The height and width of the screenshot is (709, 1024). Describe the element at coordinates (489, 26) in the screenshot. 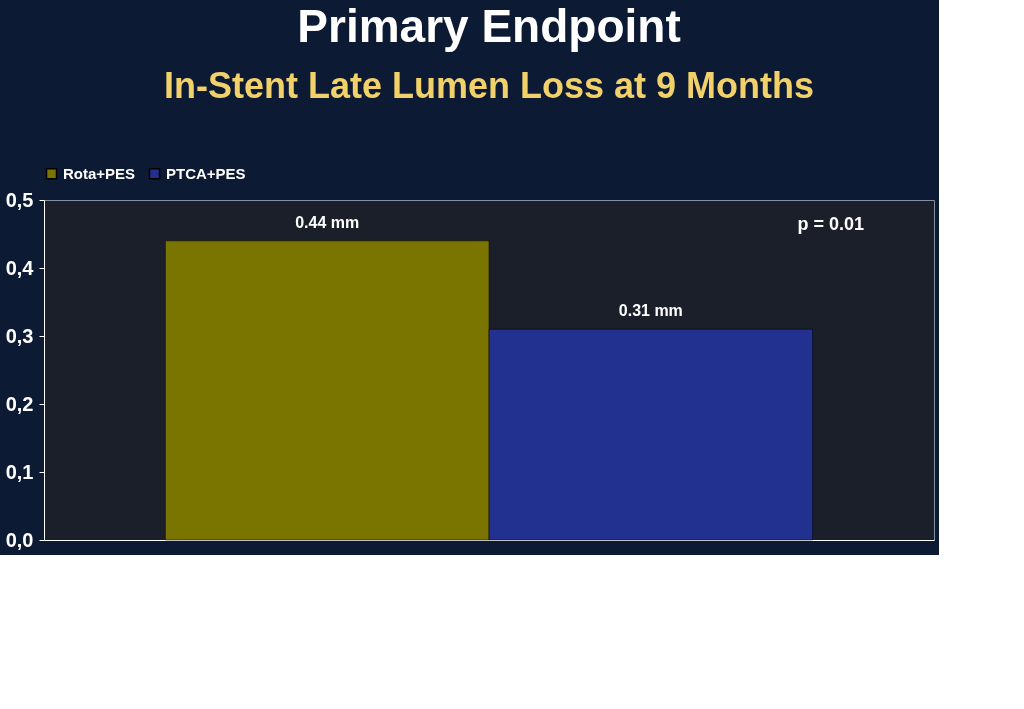

I see `chart-title: Primary Endpoint` at that location.